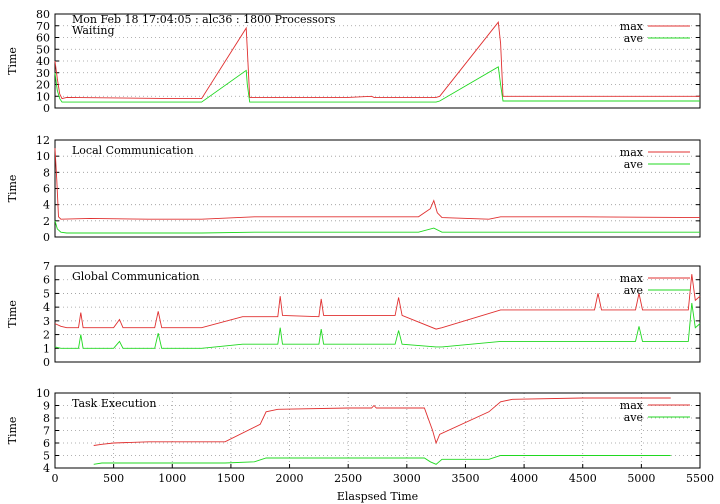 Image resolution: width=720 pixels, height=504 pixels. What do you see at coordinates (524, 478) in the screenshot?
I see `x-tick-label: 4000` at bounding box center [524, 478].